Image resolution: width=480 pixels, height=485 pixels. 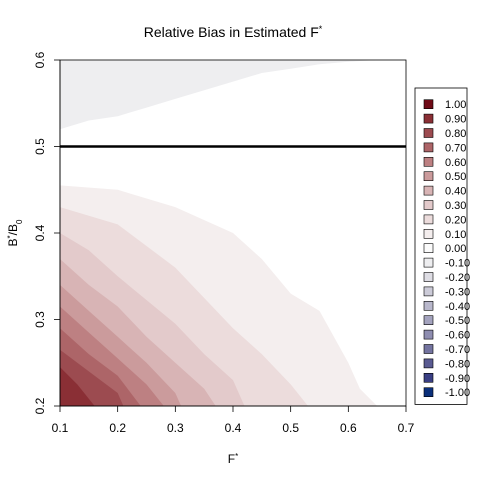 What do you see at coordinates (40, 232) in the screenshot?
I see `y-tick-label: 0.4` at bounding box center [40, 232].